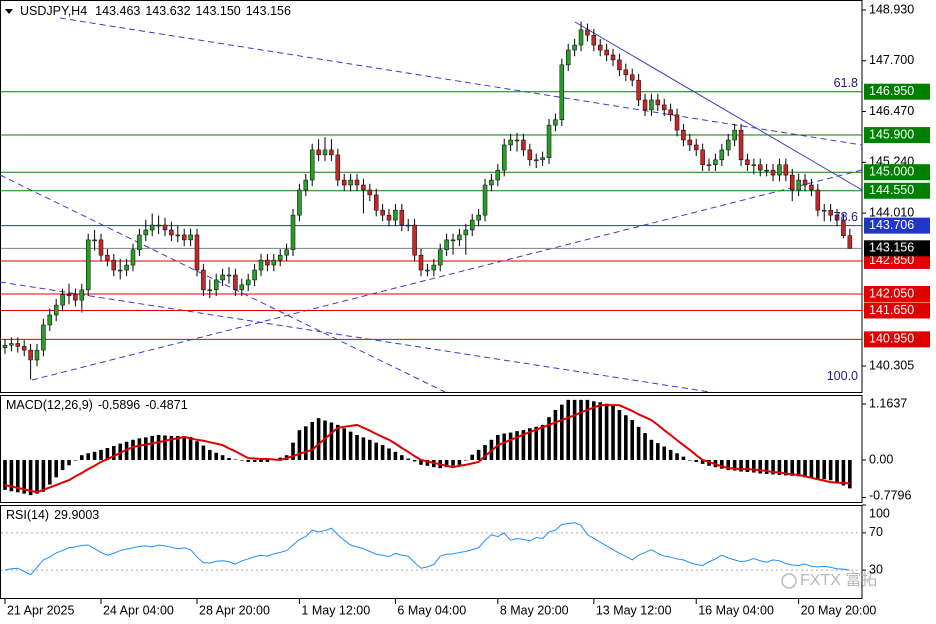 This screenshot has width=936, height=624. I want to click on open-label: 143.463, so click(117, 11).